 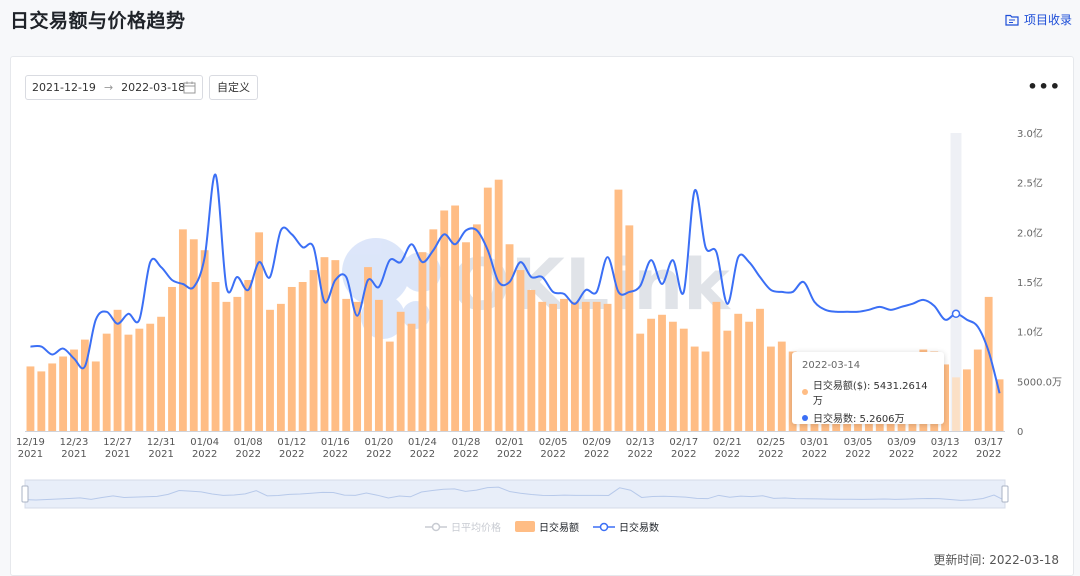 What do you see at coordinates (814, 442) in the screenshot?
I see `x-tick-label: 03/01` at bounding box center [814, 442].